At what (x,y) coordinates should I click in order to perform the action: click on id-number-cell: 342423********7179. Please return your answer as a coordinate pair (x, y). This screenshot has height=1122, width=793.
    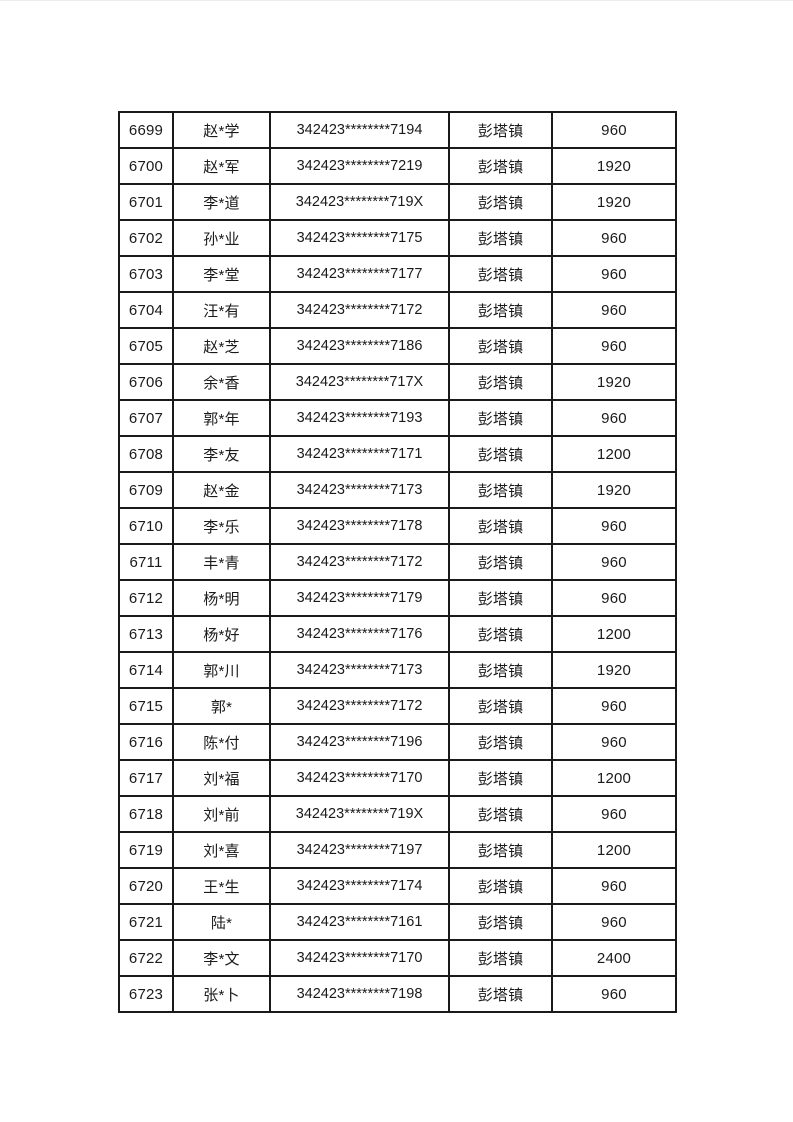
    Looking at the image, I should click on (359, 598).